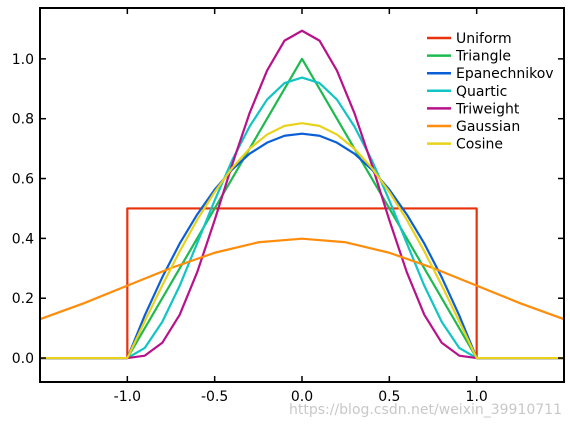  I want to click on legend-label-triweight: Triweight, so click(487, 109).